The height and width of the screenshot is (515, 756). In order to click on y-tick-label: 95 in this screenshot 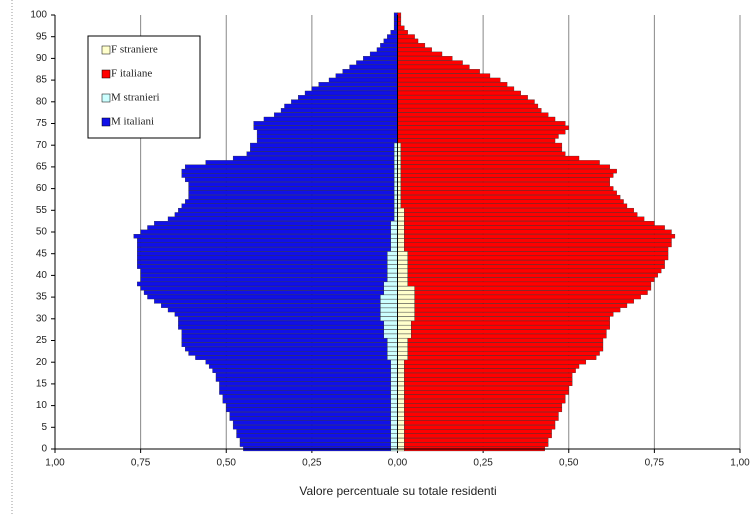, I will do `click(42, 36)`.